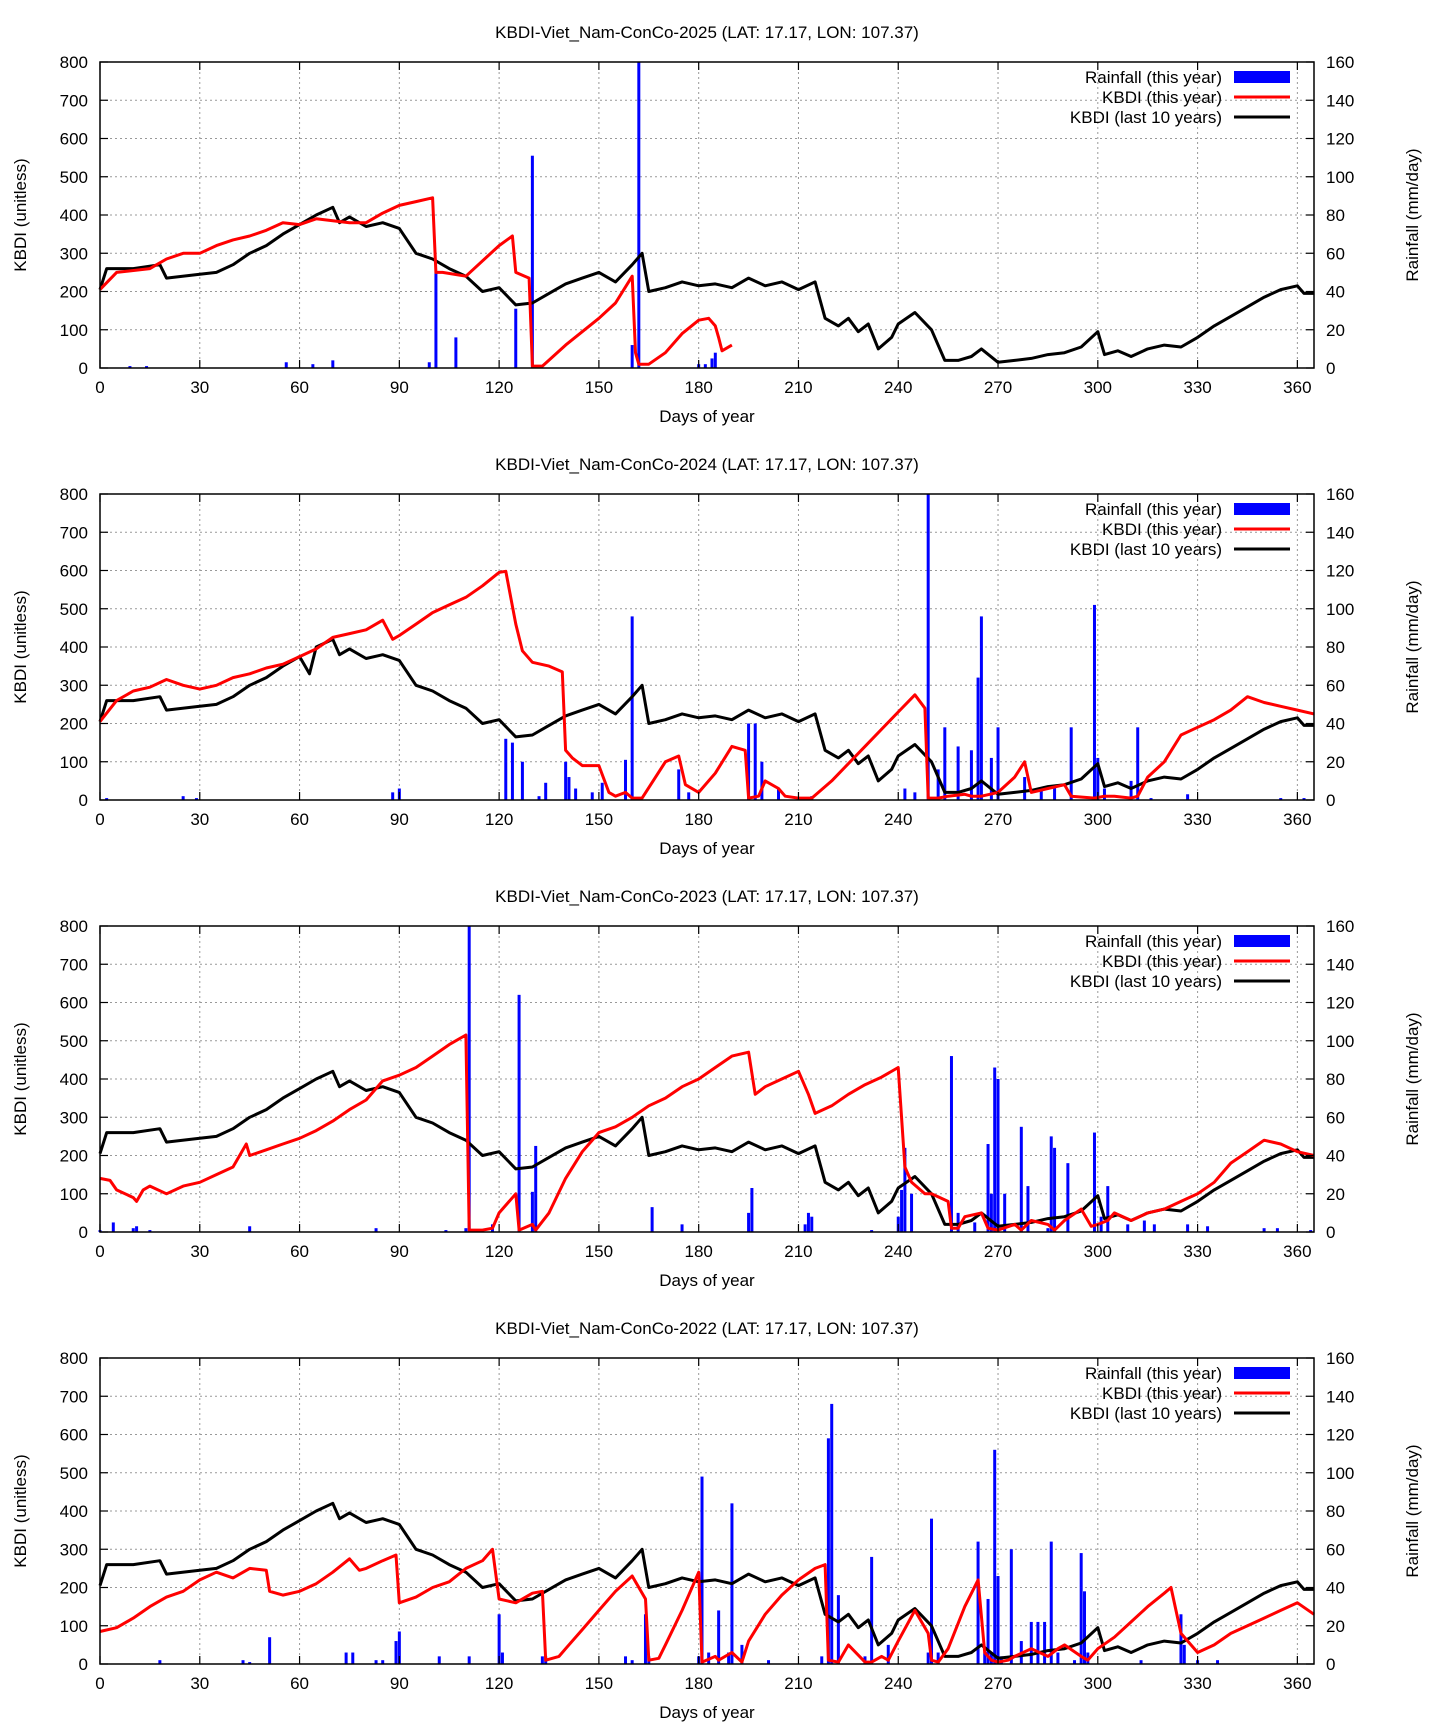  I want to click on y-tick-label: 400, so click(74, 215).